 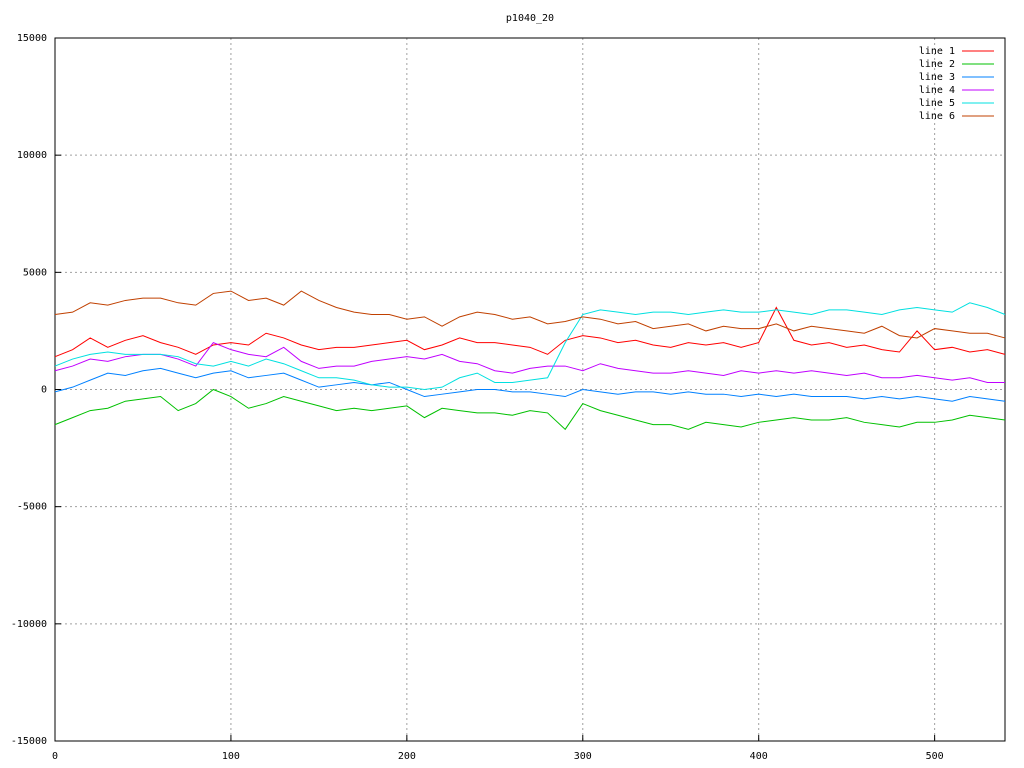 What do you see at coordinates (937, 64) in the screenshot?
I see `legend-label: line 2` at bounding box center [937, 64].